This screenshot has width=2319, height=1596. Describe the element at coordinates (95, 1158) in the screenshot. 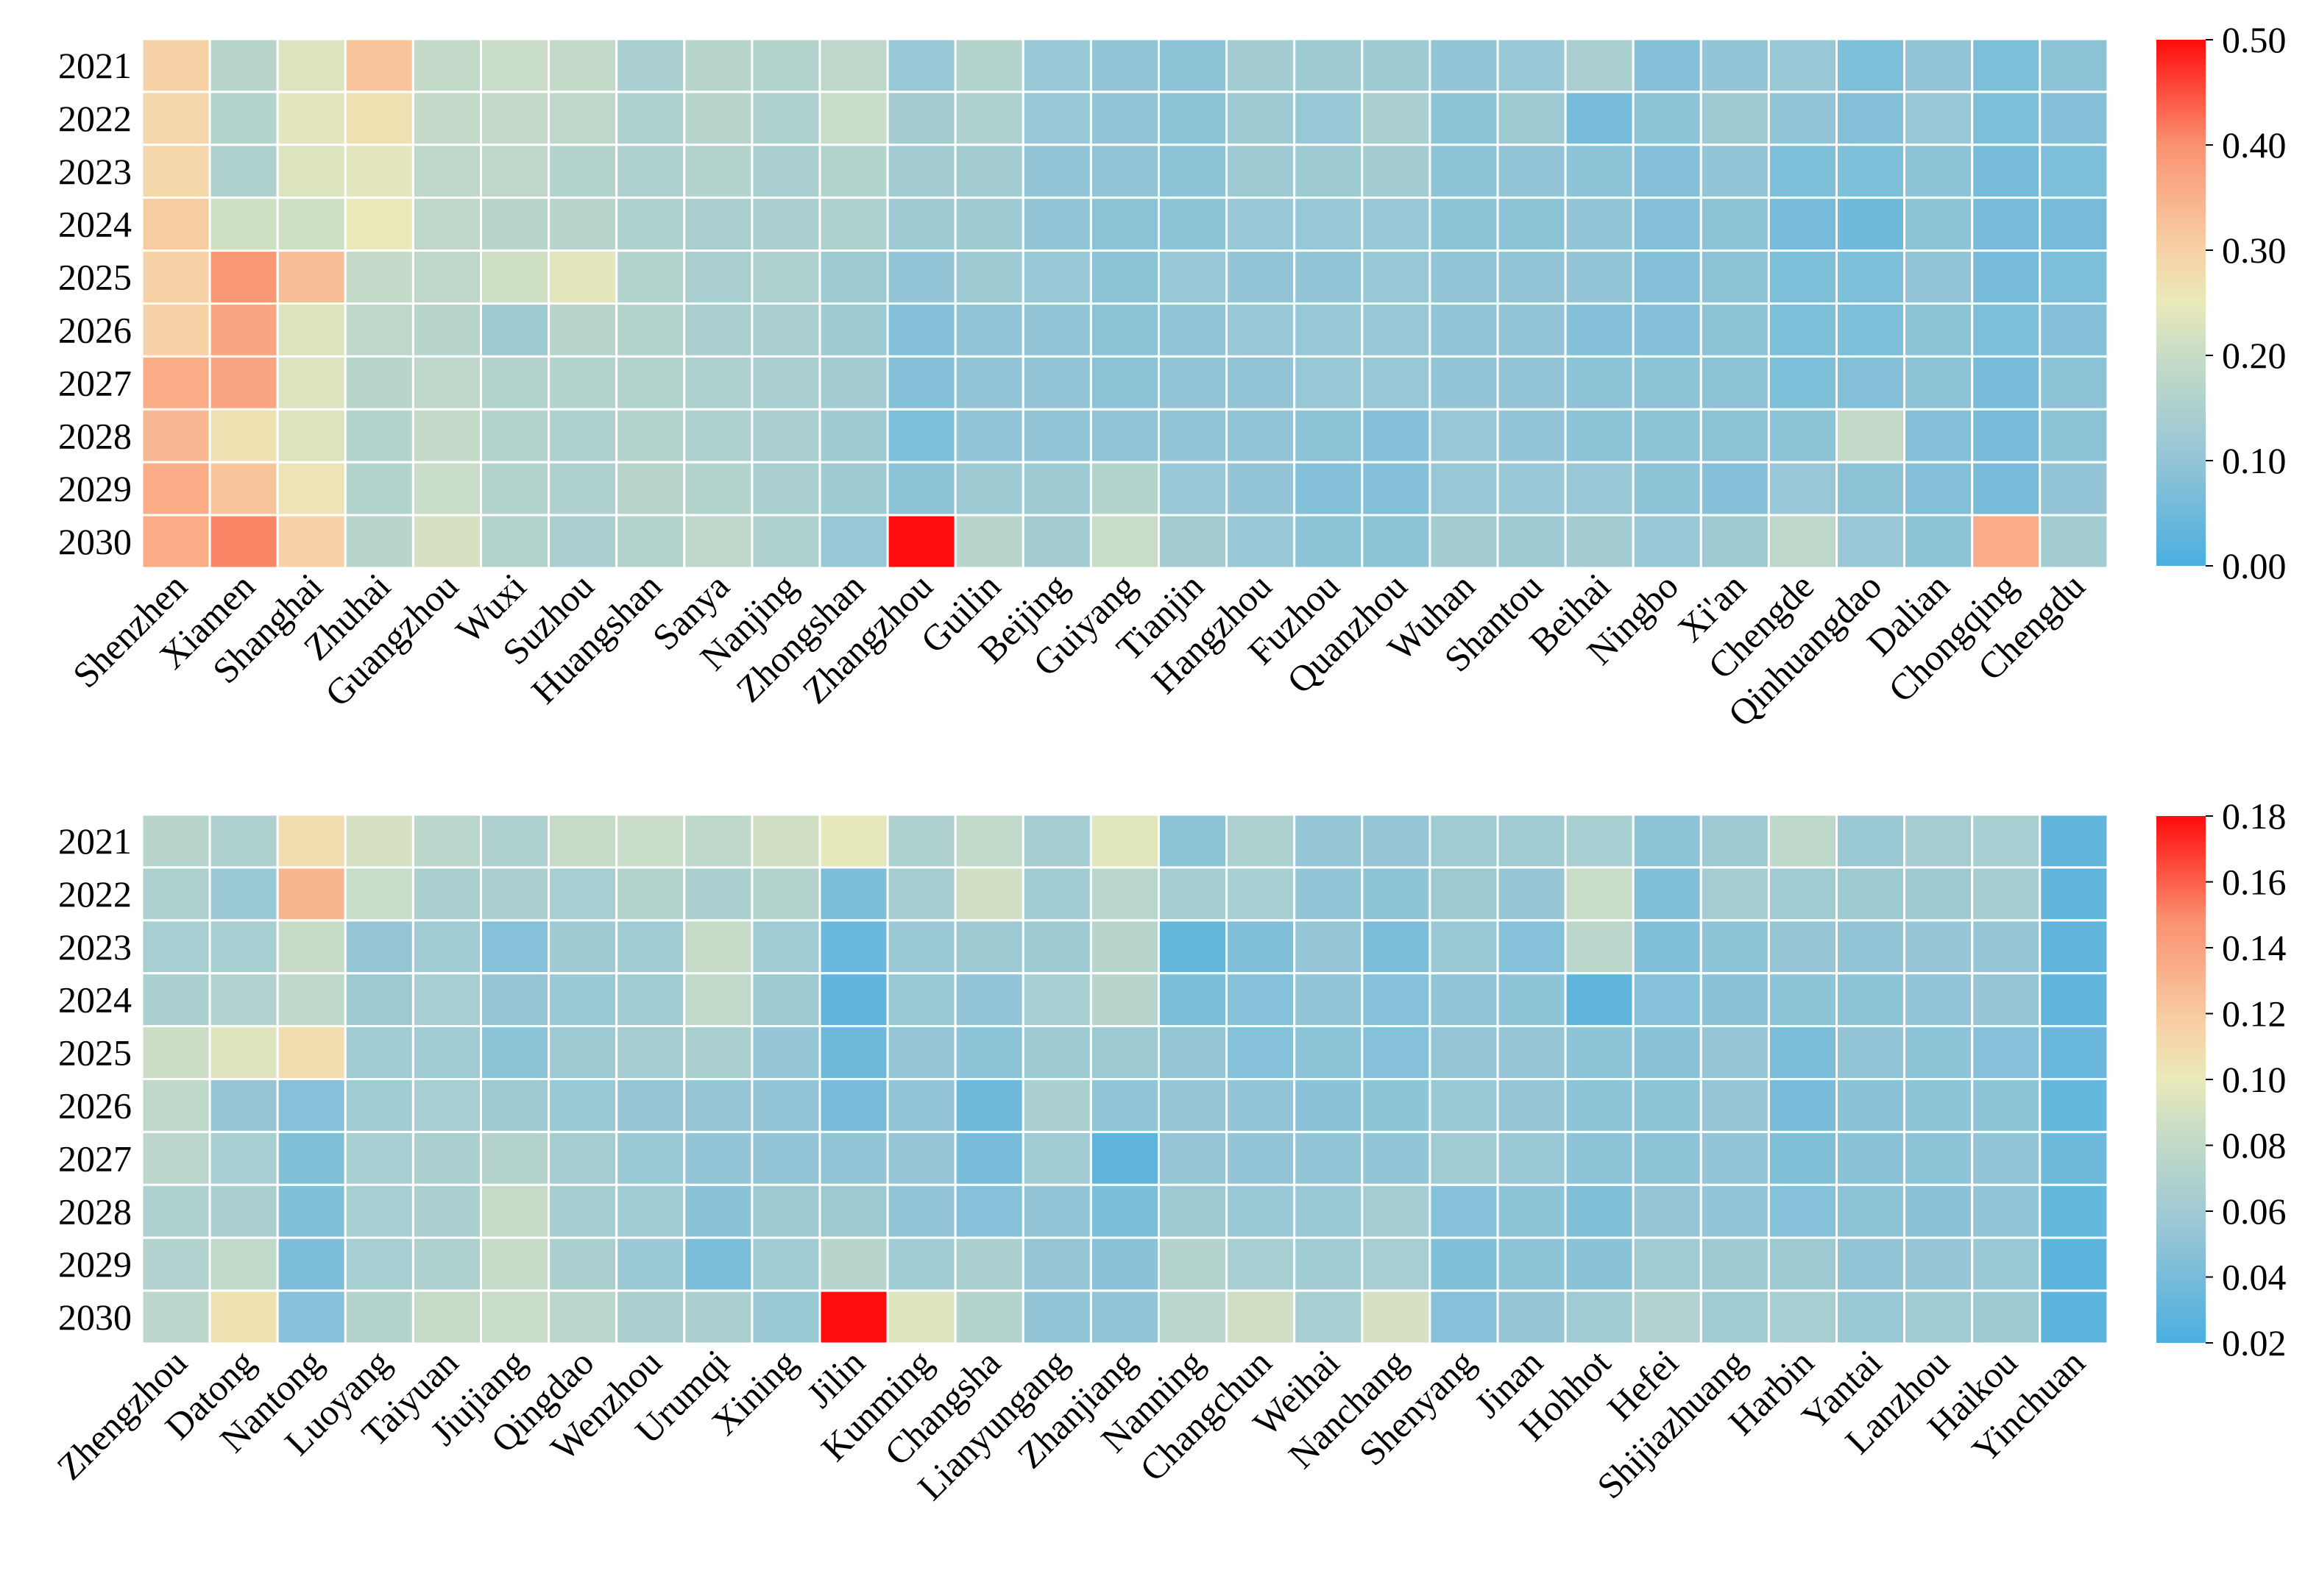

I see `year-tick-label: 2027` at that location.